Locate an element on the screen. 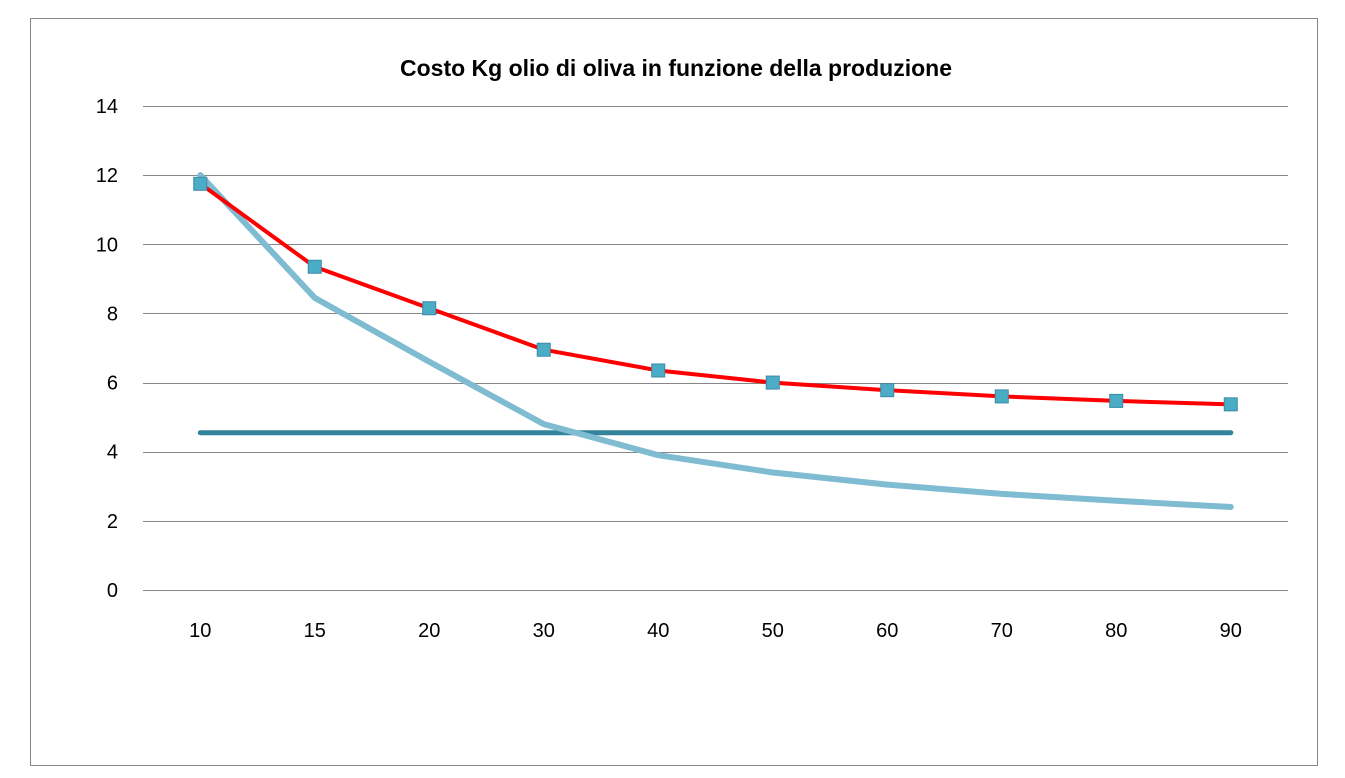 This screenshot has height=778, width=1345. x-tick-label: 10 is located at coordinates (200, 631).